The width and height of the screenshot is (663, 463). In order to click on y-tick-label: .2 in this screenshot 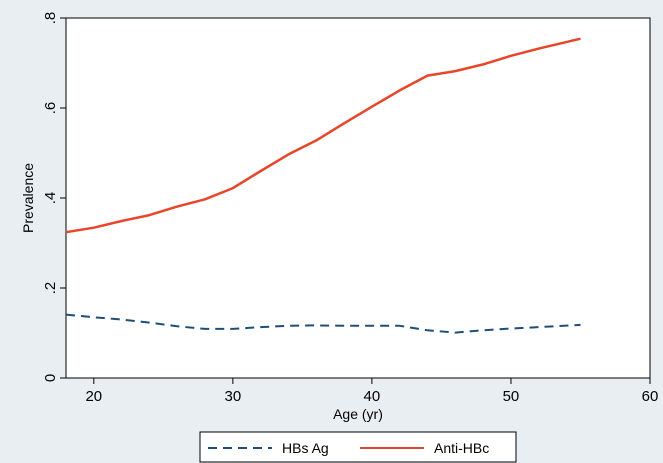, I will do `click(50, 288)`.